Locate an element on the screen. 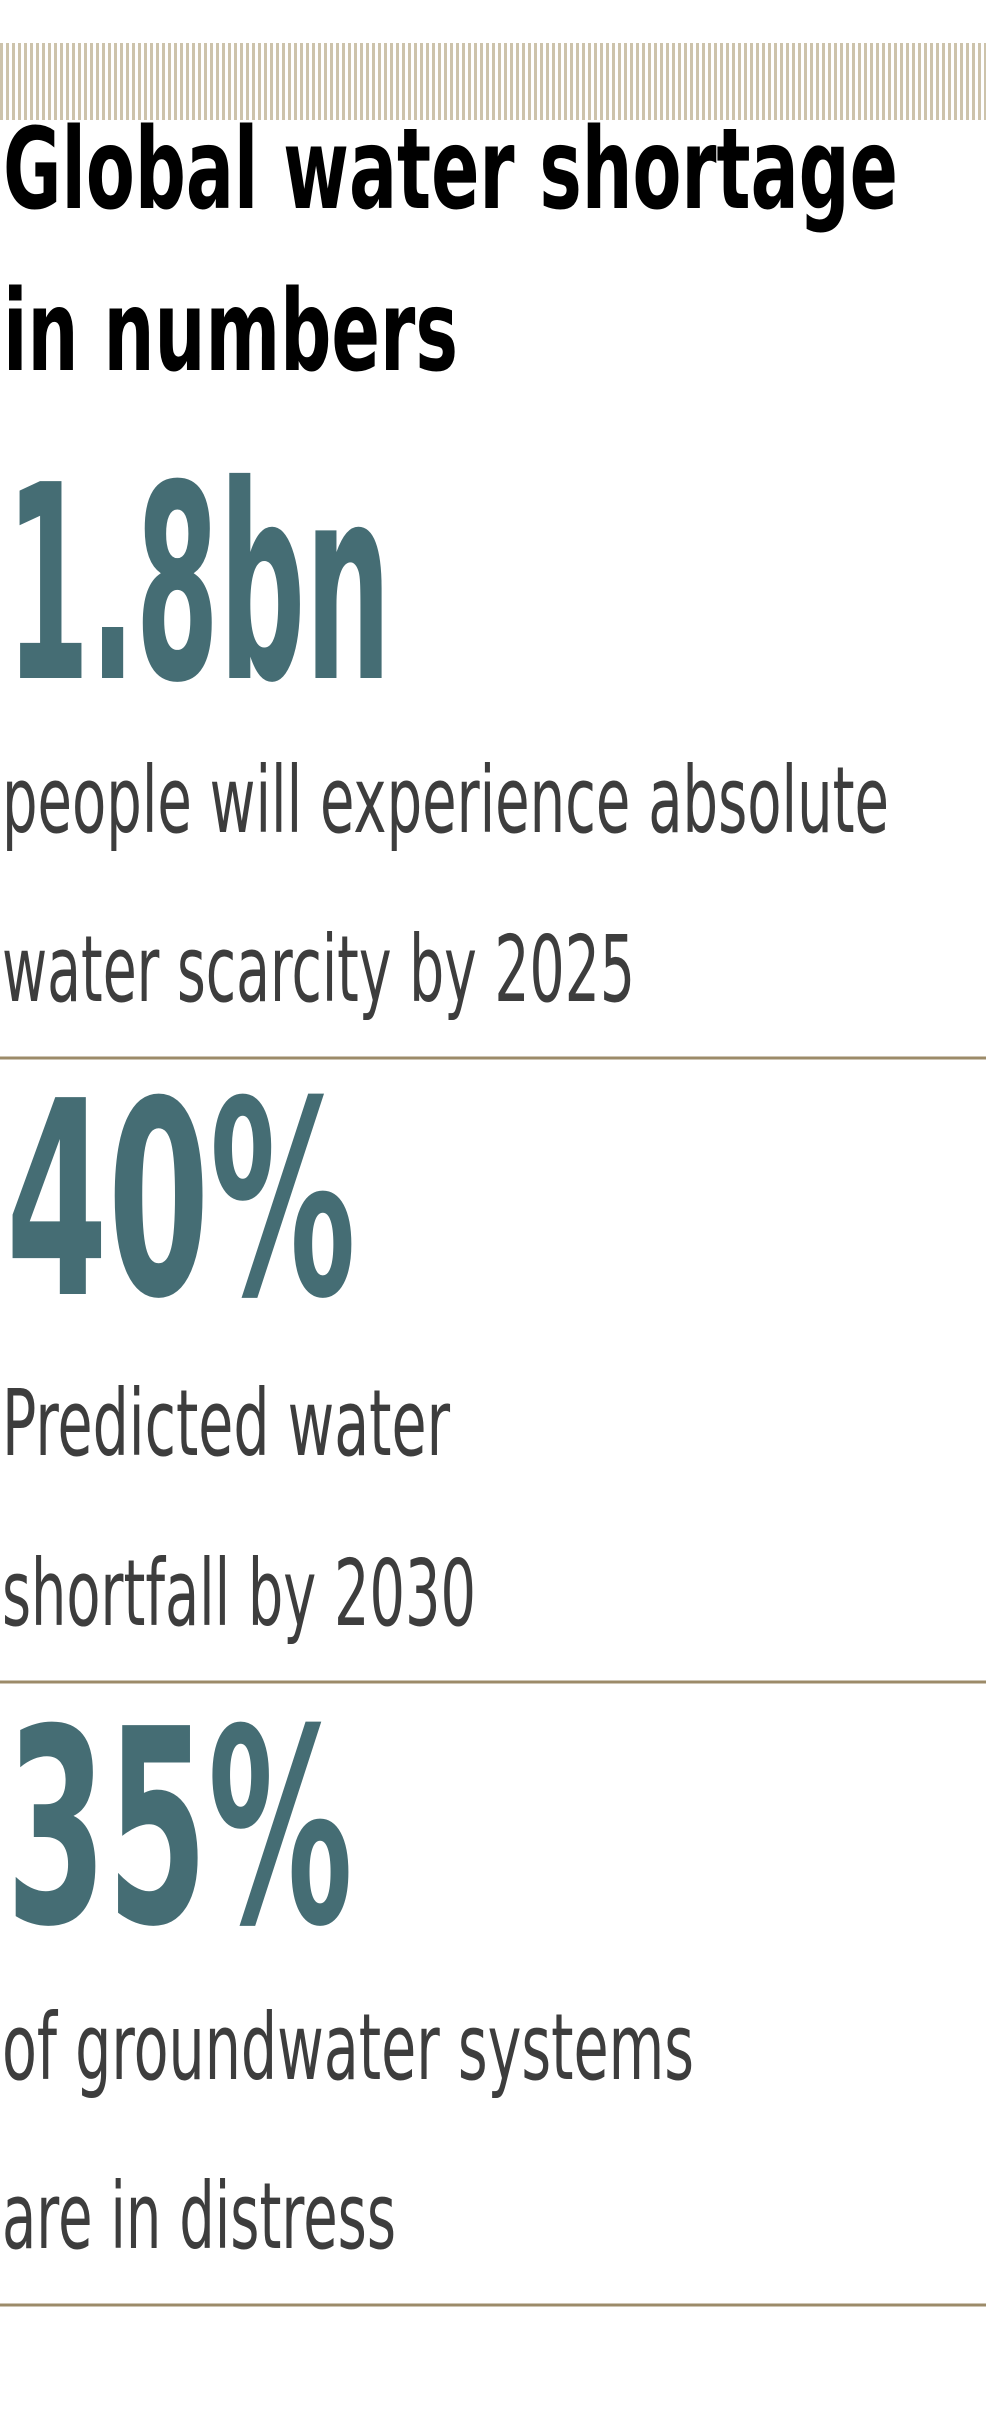 This screenshot has width=986, height=2418. stat-description: Predicted water is located at coordinates (226, 1423).